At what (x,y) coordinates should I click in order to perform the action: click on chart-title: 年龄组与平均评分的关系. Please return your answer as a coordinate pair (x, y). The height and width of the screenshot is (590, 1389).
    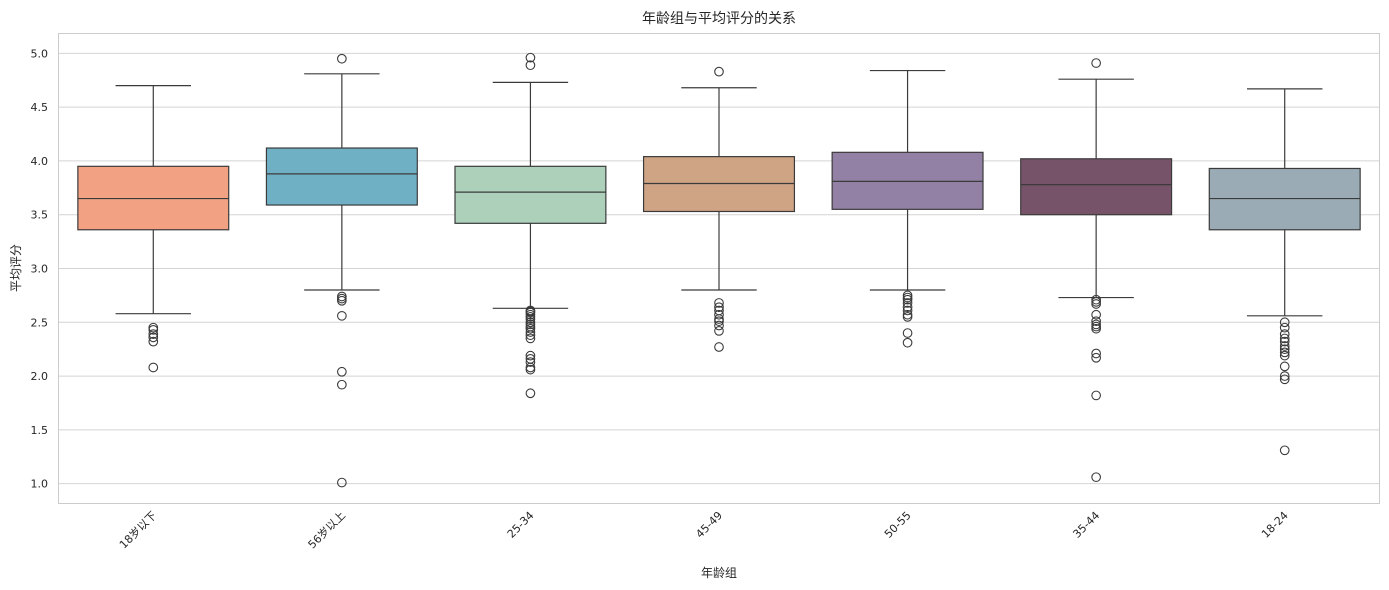
    Looking at the image, I should click on (719, 19).